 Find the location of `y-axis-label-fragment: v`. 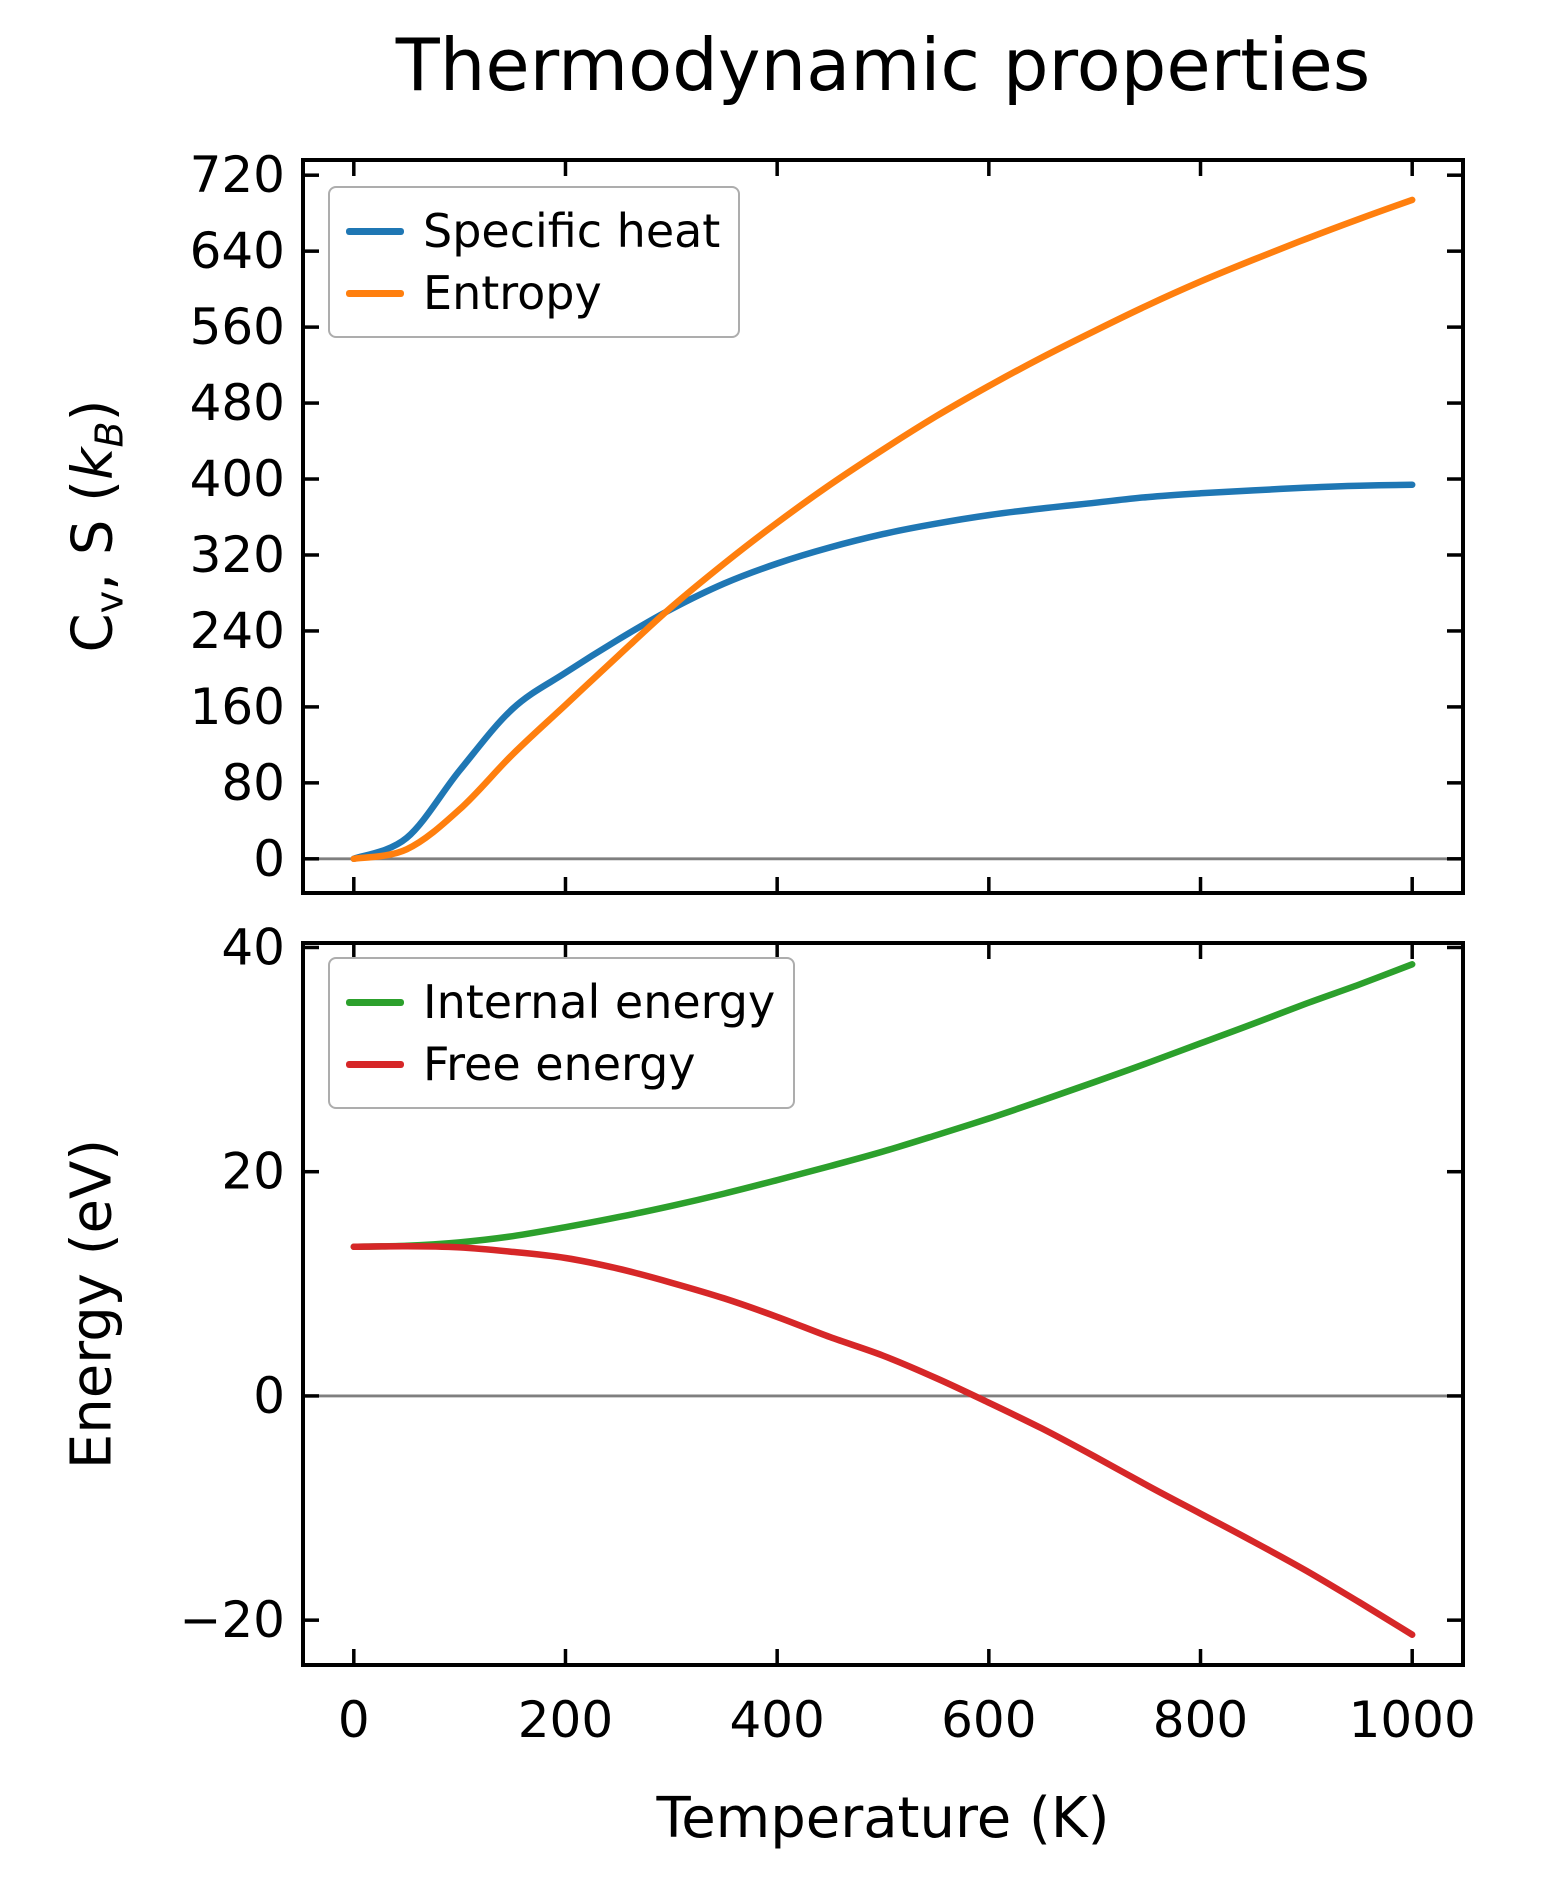

y-axis-label-fragment: v is located at coordinates (109, 602).